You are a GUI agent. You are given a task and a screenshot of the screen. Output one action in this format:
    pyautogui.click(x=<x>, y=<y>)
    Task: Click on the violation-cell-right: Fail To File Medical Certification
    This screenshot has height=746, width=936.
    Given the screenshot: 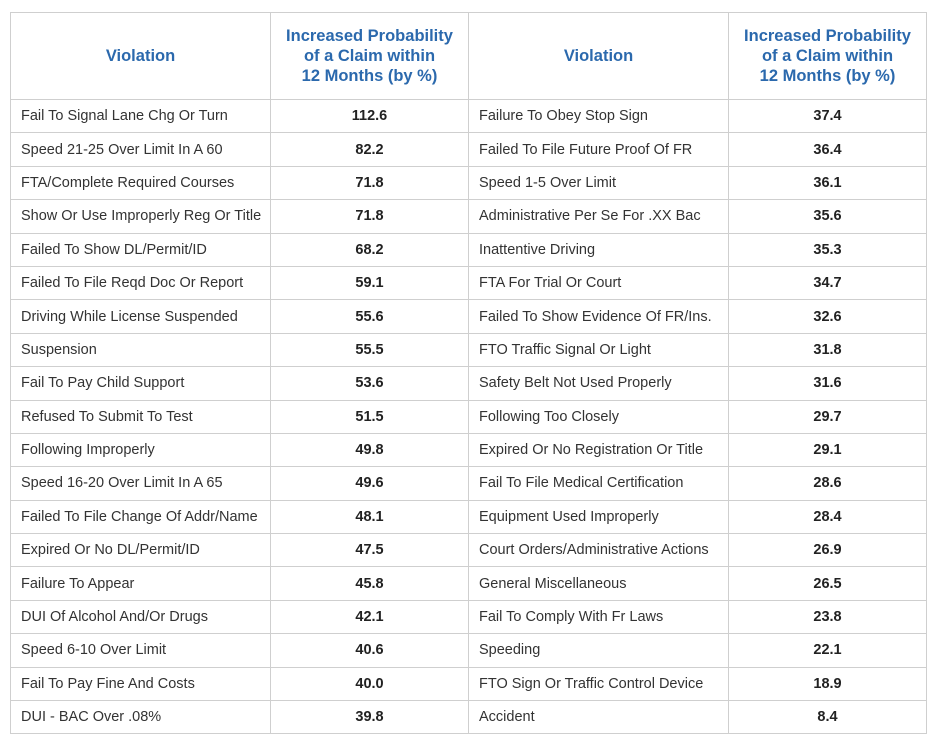 What is the action you would take?
    pyautogui.click(x=598, y=483)
    